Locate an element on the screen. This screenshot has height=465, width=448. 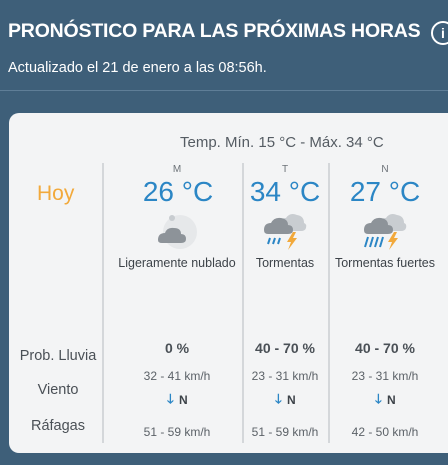
wind-direction-afternoon: N is located at coordinates (291, 400).